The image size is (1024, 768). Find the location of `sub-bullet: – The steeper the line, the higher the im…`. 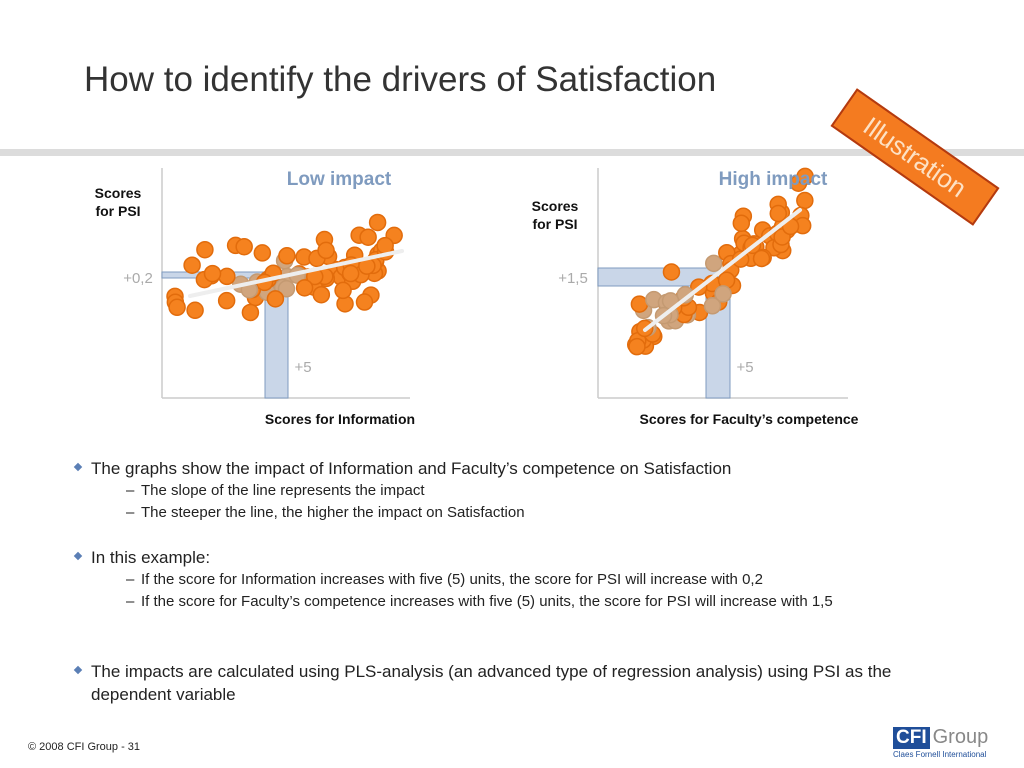

sub-bullet: – The steeper the line, the higher the im… is located at coordinates (550, 513).